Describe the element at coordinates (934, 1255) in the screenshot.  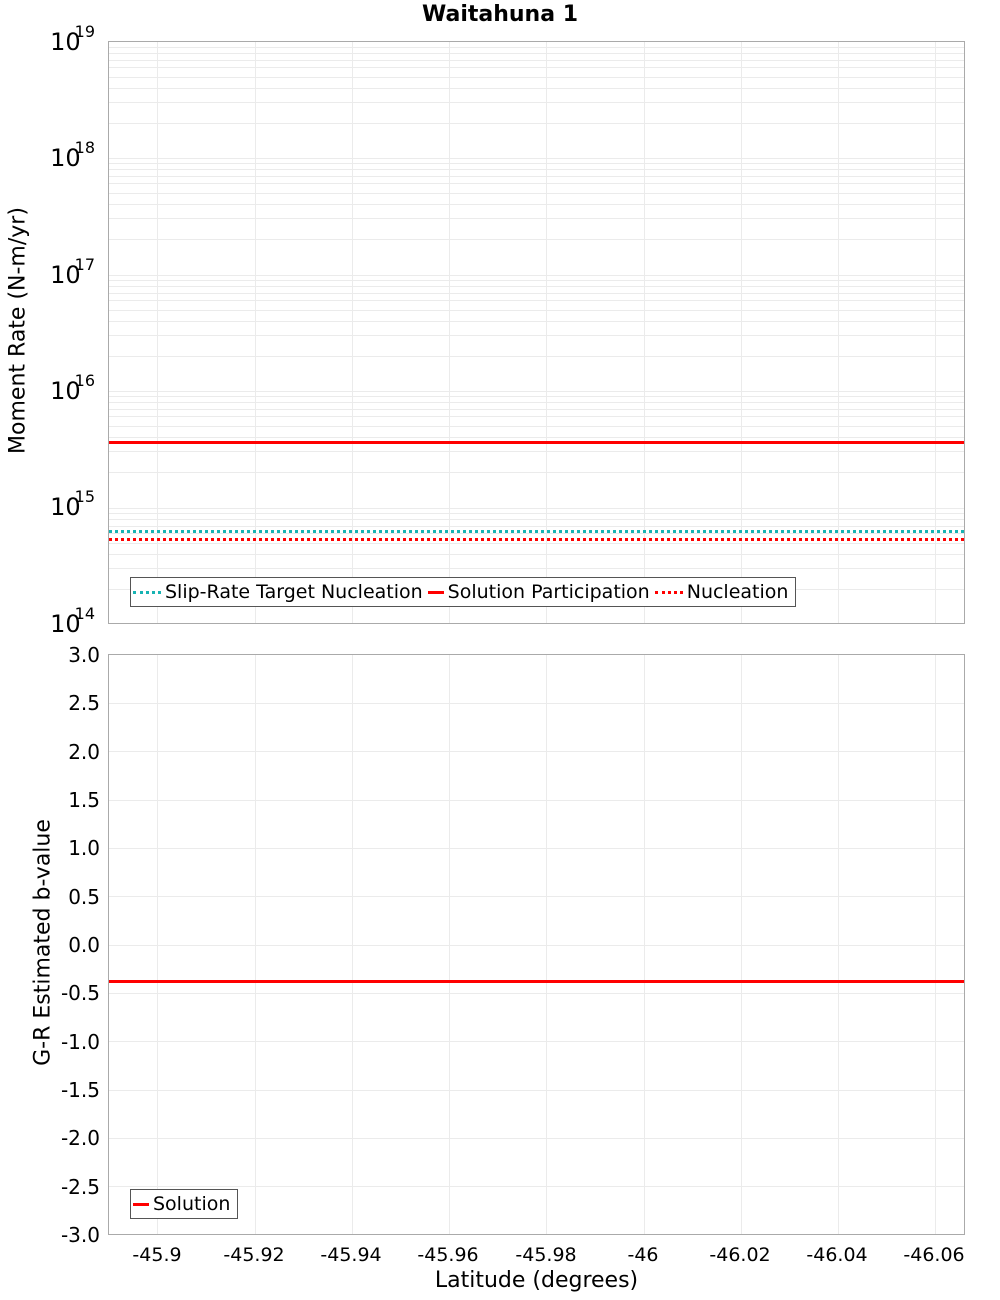
I see `xtick: -46.06` at that location.